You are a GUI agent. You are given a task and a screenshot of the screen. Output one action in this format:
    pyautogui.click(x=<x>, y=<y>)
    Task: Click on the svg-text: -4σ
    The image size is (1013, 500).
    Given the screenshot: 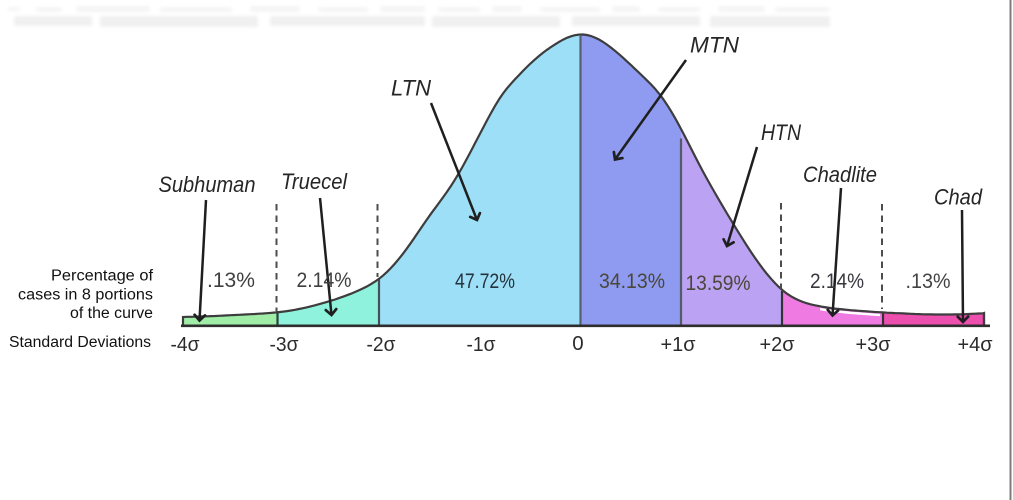 What is the action you would take?
    pyautogui.click(x=185, y=344)
    